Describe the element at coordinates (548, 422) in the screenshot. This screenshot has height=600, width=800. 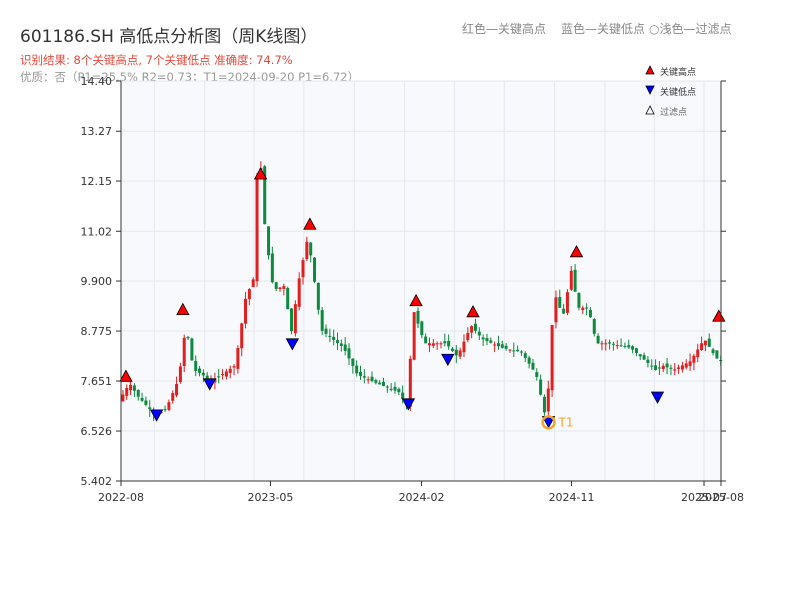
I see `t1-marker` at that location.